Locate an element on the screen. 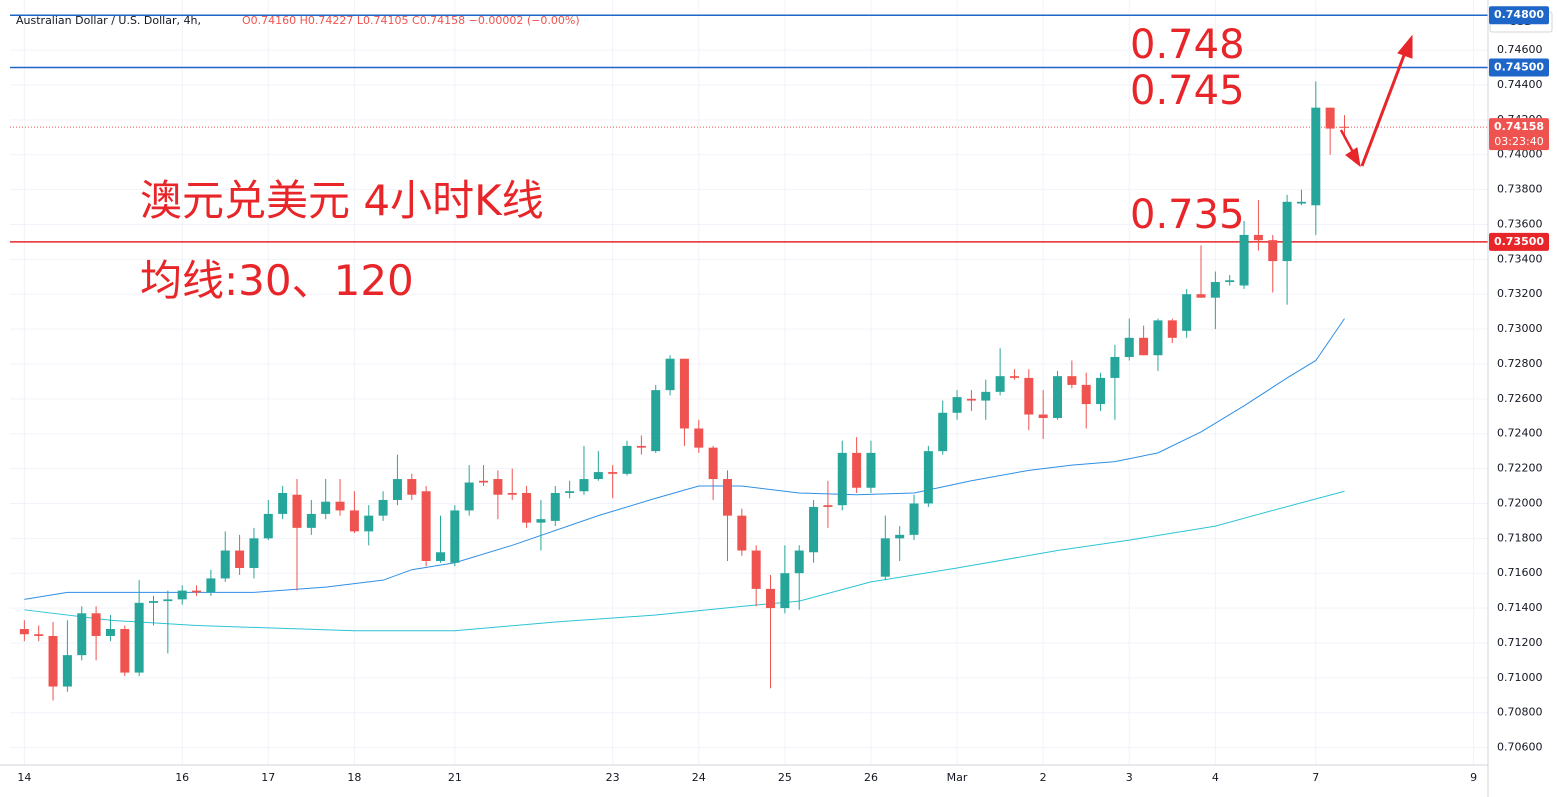 The width and height of the screenshot is (1558, 797). x-tick-label: 2 is located at coordinates (1043, 777).